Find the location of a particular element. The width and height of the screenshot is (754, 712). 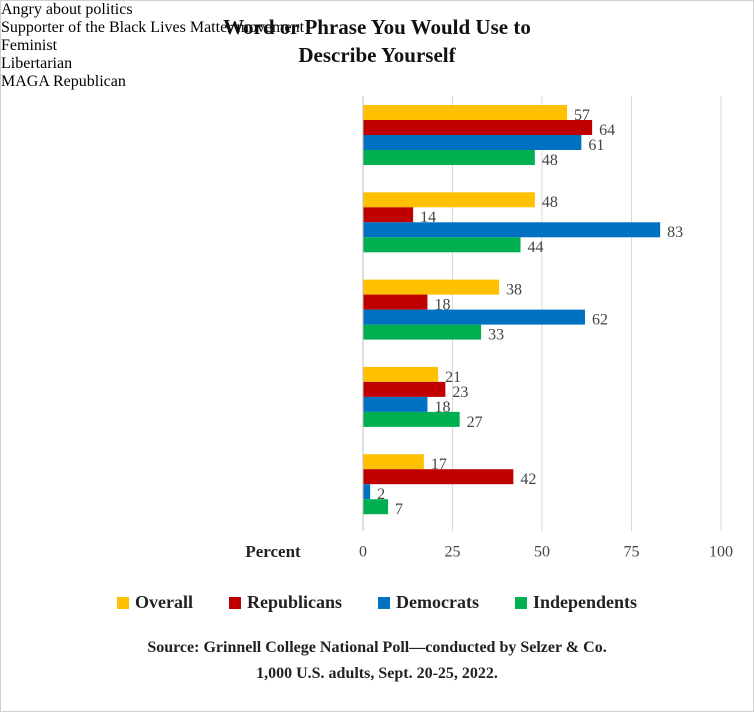

value-label: 7 is located at coordinates (399, 509).